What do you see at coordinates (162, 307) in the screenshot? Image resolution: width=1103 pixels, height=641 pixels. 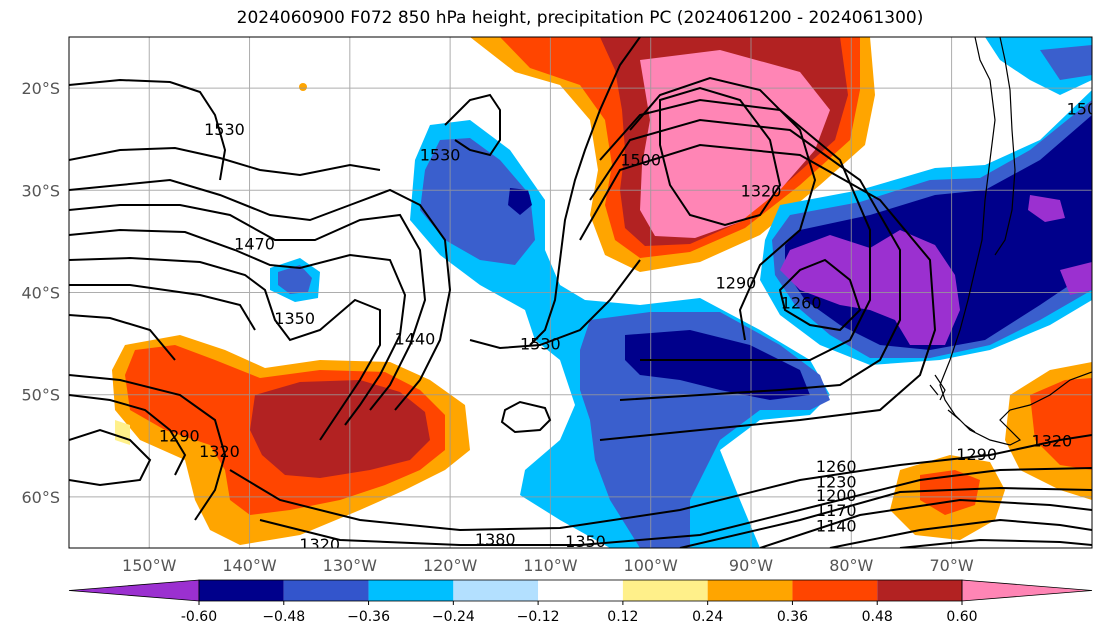 I see `contour-1320-w` at bounding box center [162, 307].